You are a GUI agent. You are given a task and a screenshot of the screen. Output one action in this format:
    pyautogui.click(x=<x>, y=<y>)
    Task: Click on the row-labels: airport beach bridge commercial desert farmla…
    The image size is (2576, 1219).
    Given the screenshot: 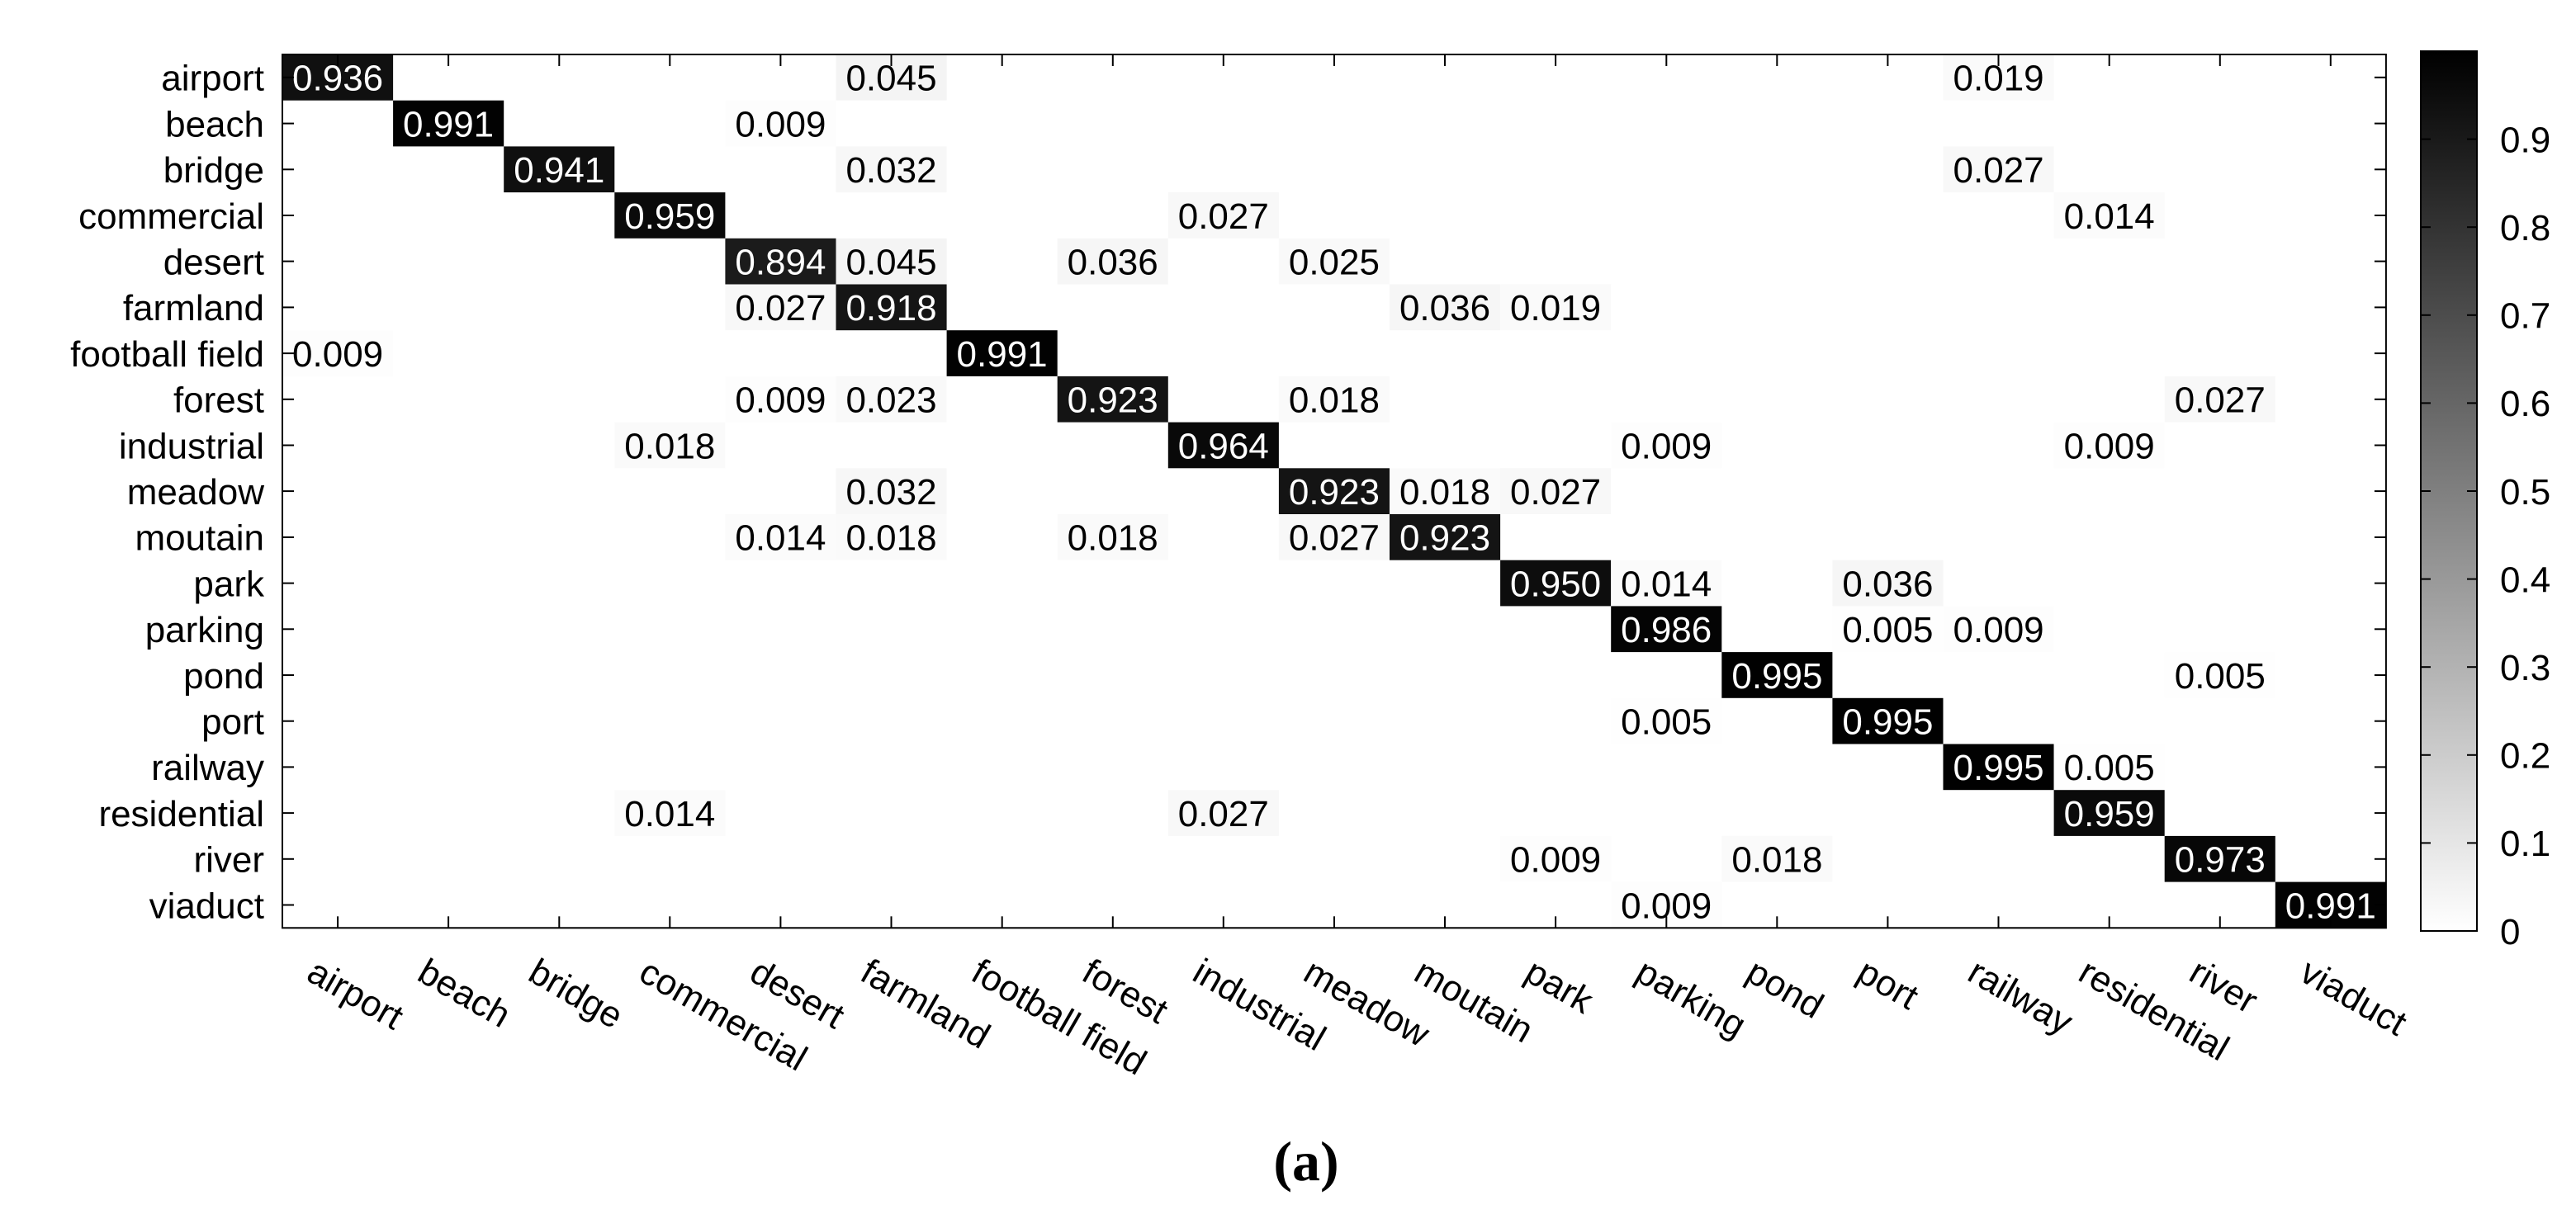 What is the action you would take?
    pyautogui.click(x=167, y=493)
    